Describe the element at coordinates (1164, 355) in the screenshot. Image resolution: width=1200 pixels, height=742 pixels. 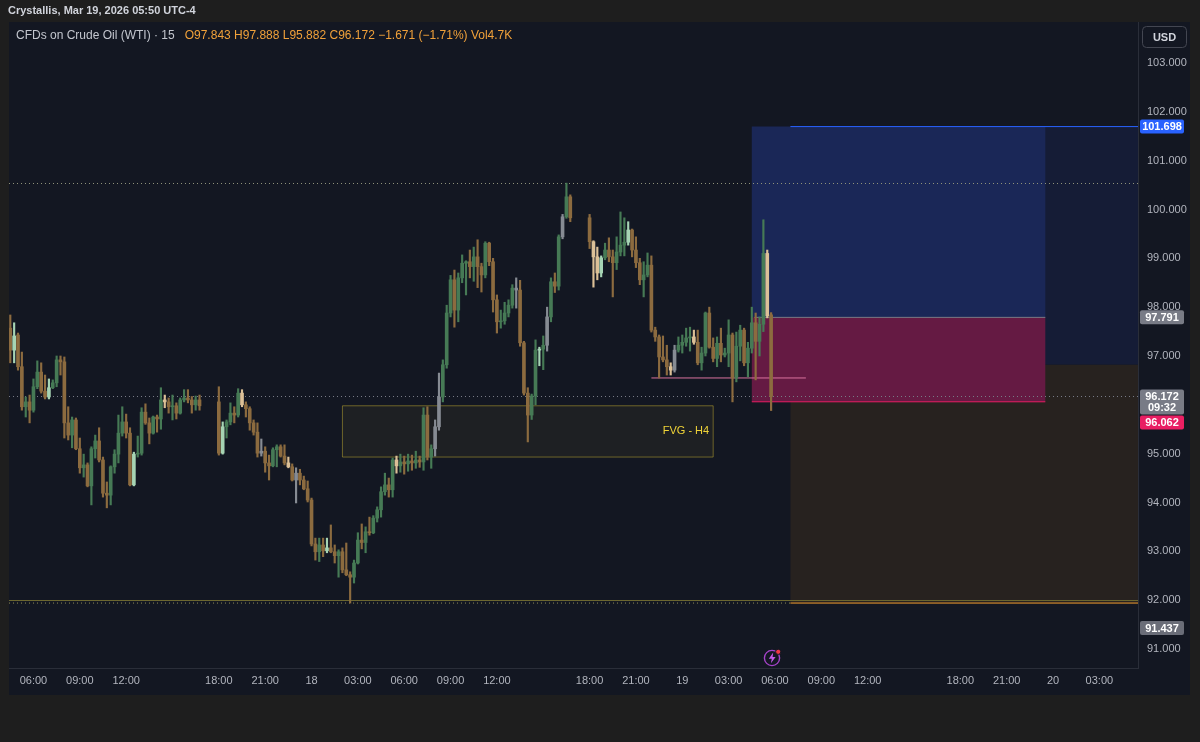
I see `y-tick-label: 97.000` at that location.